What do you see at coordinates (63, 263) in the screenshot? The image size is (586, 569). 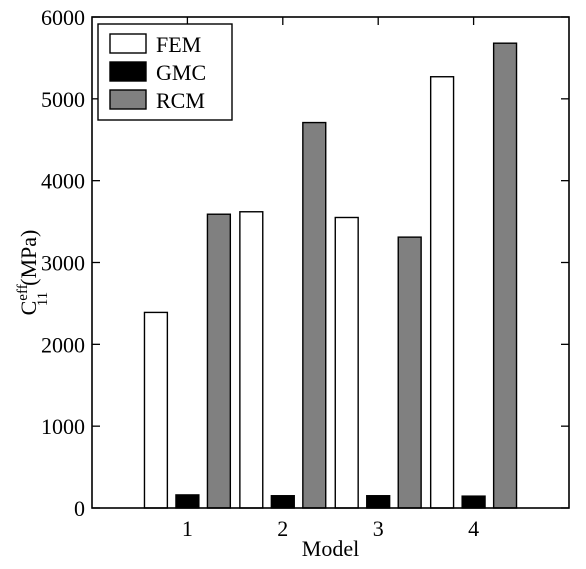 I see `y-tick-label: 3000` at bounding box center [63, 263].